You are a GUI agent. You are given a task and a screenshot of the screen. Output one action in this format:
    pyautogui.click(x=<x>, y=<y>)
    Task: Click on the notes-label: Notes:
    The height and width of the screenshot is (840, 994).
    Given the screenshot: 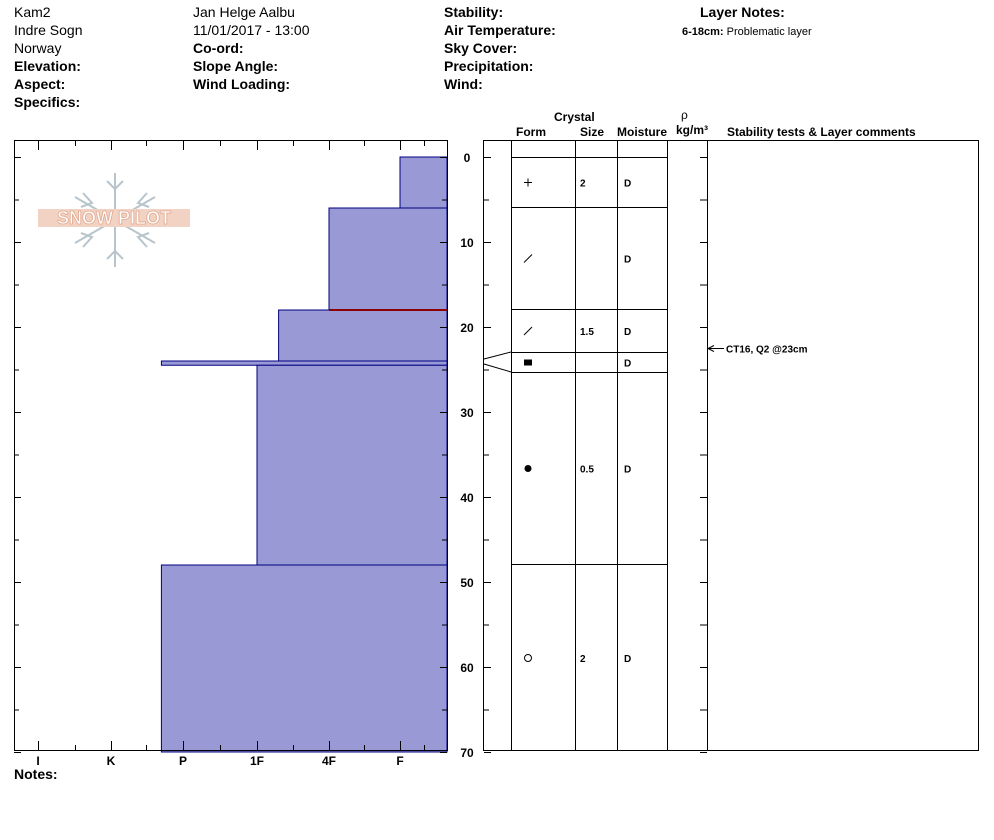 What is the action you would take?
    pyautogui.click(x=36, y=774)
    